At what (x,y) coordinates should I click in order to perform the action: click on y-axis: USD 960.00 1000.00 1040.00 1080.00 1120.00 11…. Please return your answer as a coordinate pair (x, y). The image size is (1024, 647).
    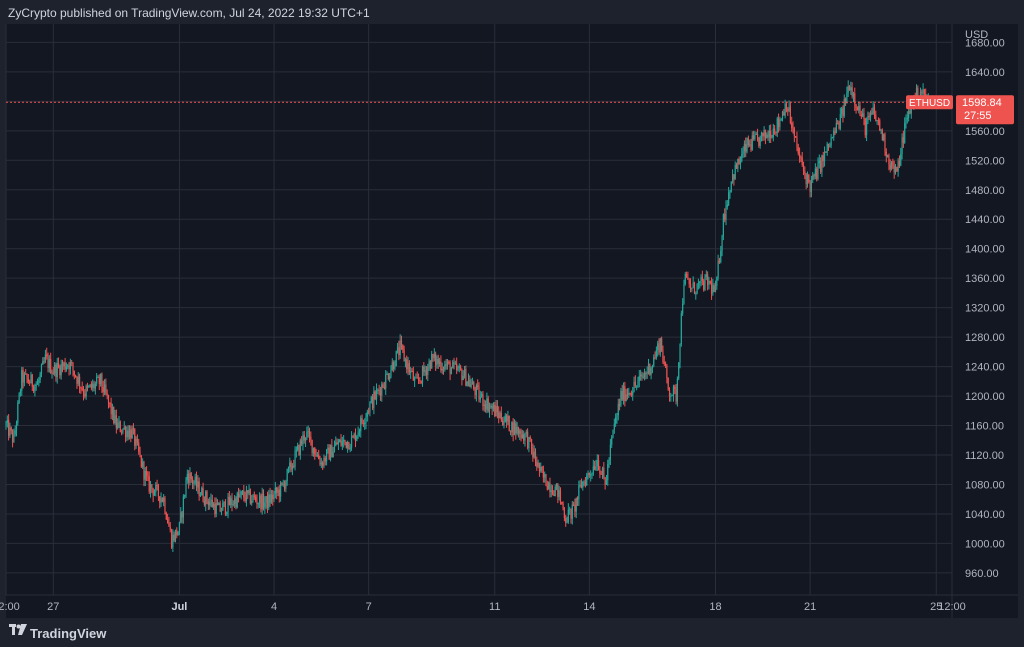
    Looking at the image, I should click on (985, 304).